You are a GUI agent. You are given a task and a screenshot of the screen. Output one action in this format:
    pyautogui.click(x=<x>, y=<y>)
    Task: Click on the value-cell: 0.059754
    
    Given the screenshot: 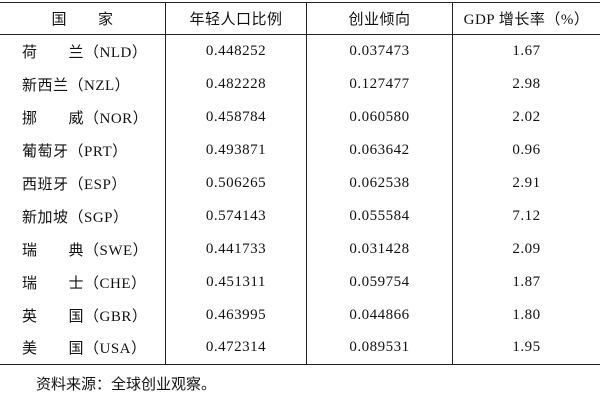 What is the action you would take?
    pyautogui.click(x=379, y=282)
    